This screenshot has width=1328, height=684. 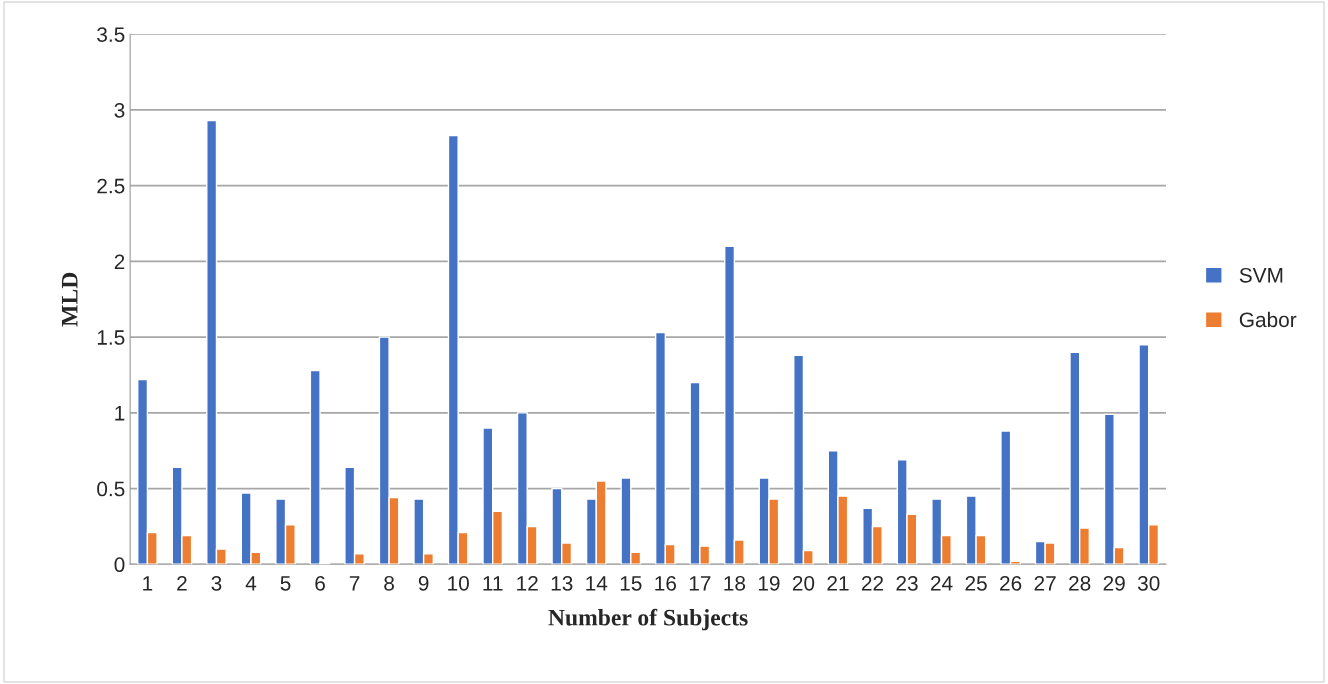 I want to click on x-tick-label: 22, so click(x=872, y=583).